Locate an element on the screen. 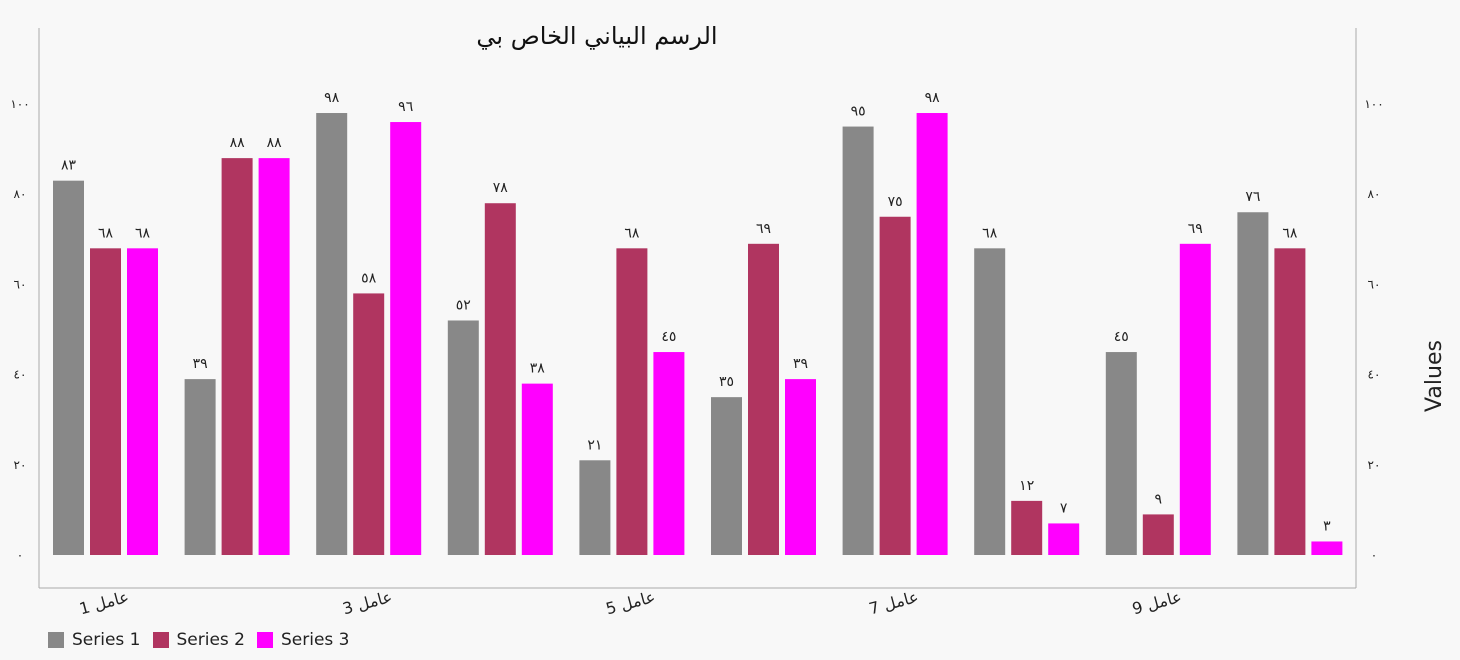  legend-label-series-2: Series 2 is located at coordinates (211, 640).